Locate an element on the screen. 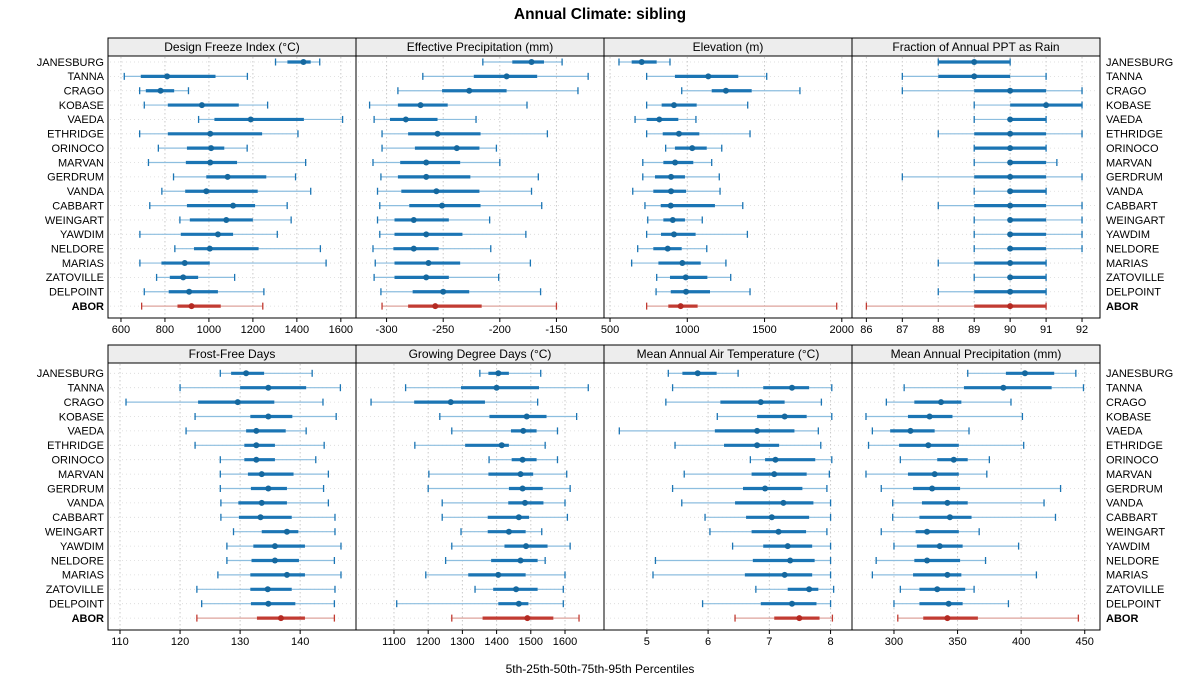 This screenshot has height=700, width=1200. x-tick-label: 350 is located at coordinates (957, 642).